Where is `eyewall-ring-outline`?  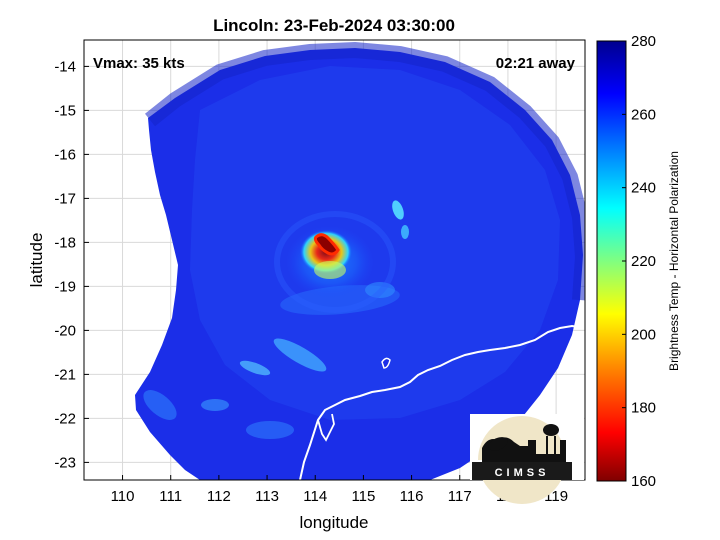
eyewall-ring-outline is located at coordinates (335, 262).